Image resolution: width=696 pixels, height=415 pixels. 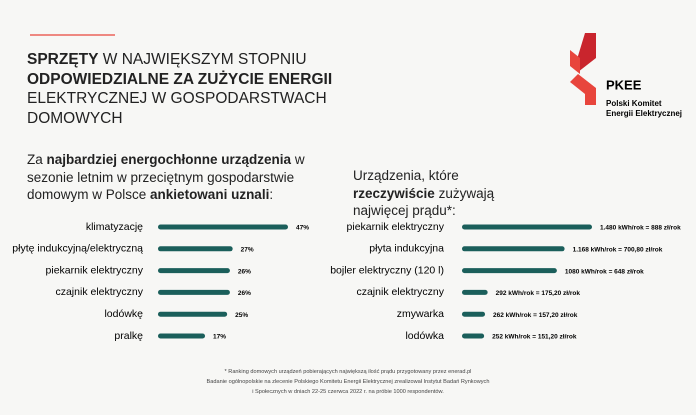 What do you see at coordinates (424, 202) in the screenshot?
I see `subtitle-part: zużywają najwięcej prądu*:` at bounding box center [424, 202].